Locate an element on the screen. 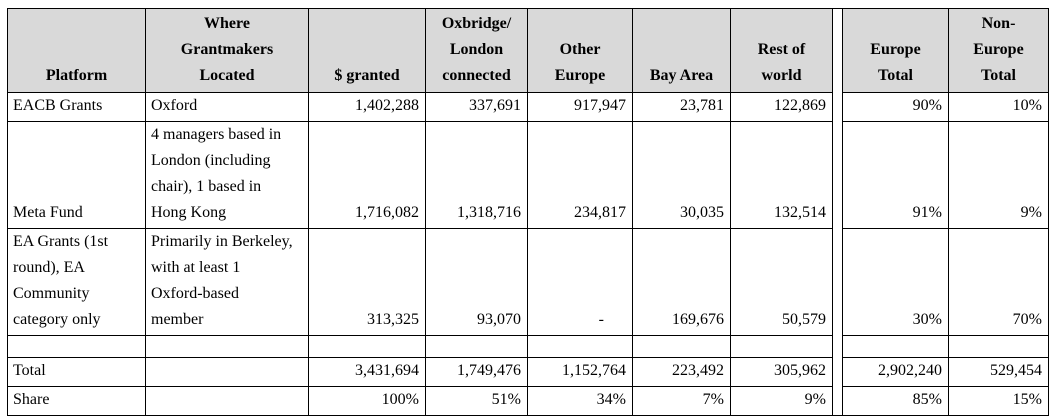 This screenshot has width=1056, height=420. cell-non-europe-total: 70% is located at coordinates (998, 282).